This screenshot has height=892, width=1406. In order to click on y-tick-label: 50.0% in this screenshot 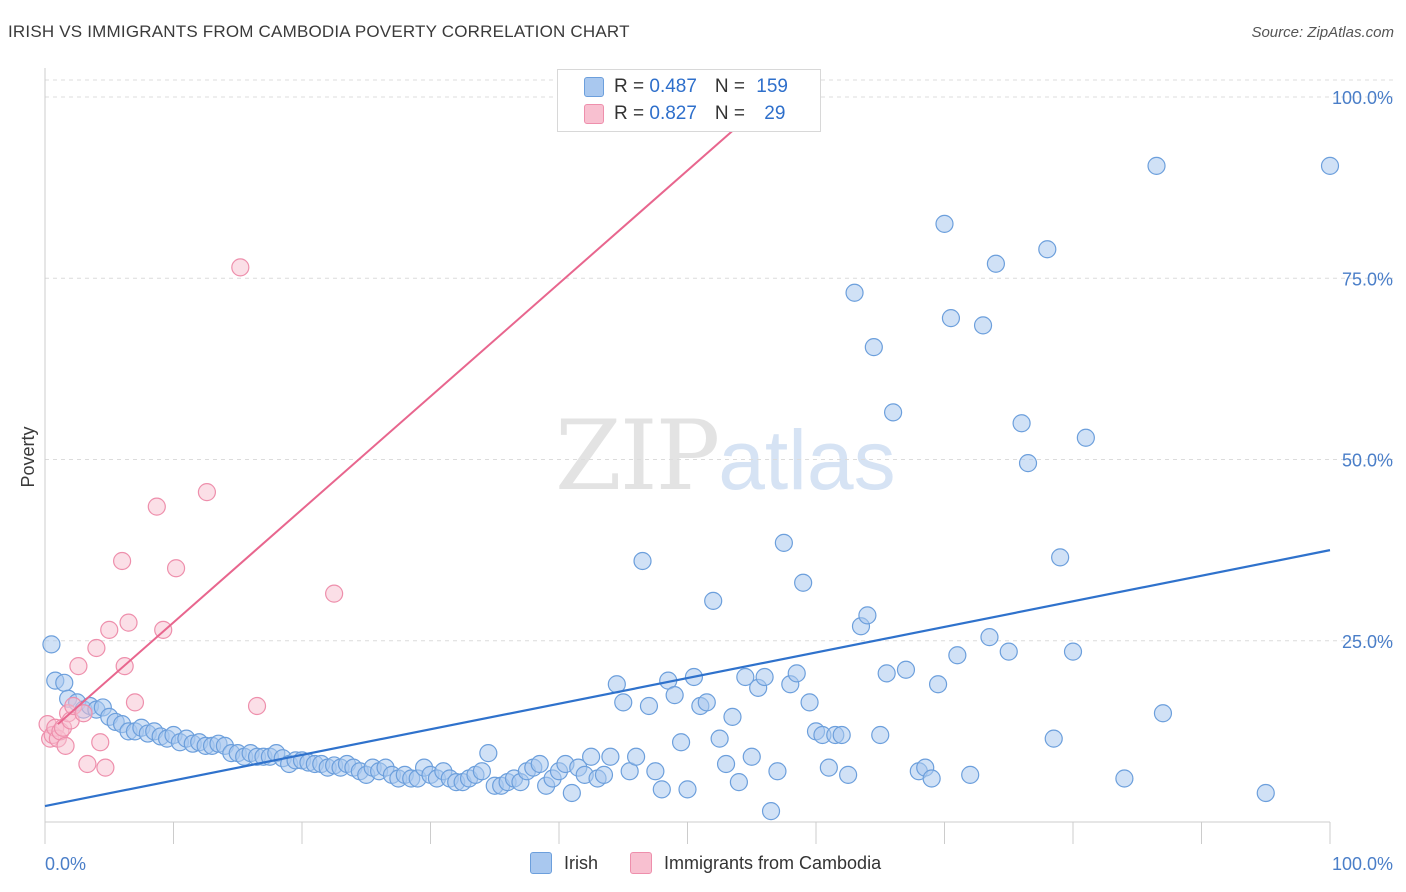, I will do `click(1367, 461)`.